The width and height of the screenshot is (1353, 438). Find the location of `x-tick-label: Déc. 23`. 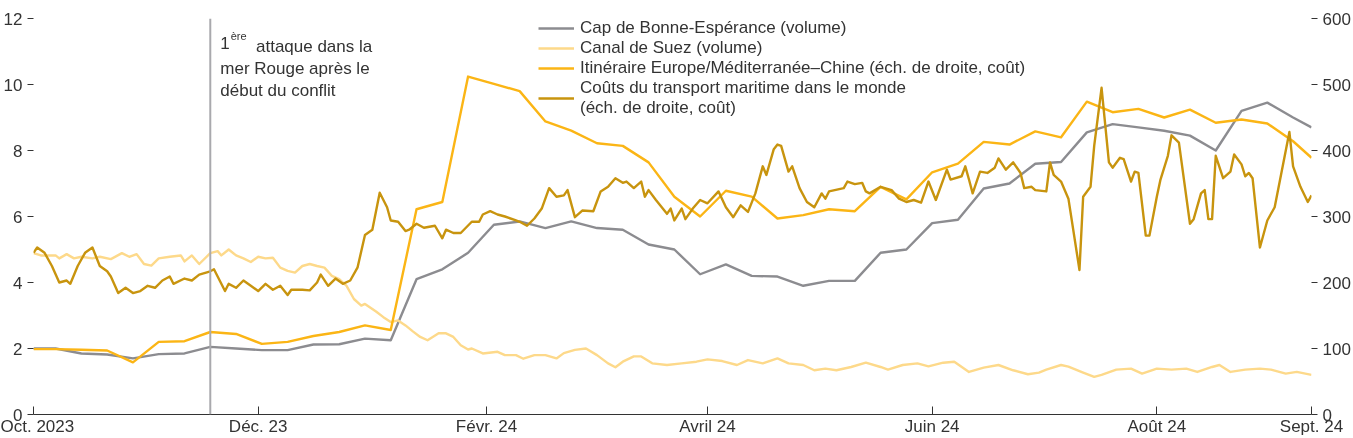

x-tick-label: Déc. 23 is located at coordinates (258, 426).